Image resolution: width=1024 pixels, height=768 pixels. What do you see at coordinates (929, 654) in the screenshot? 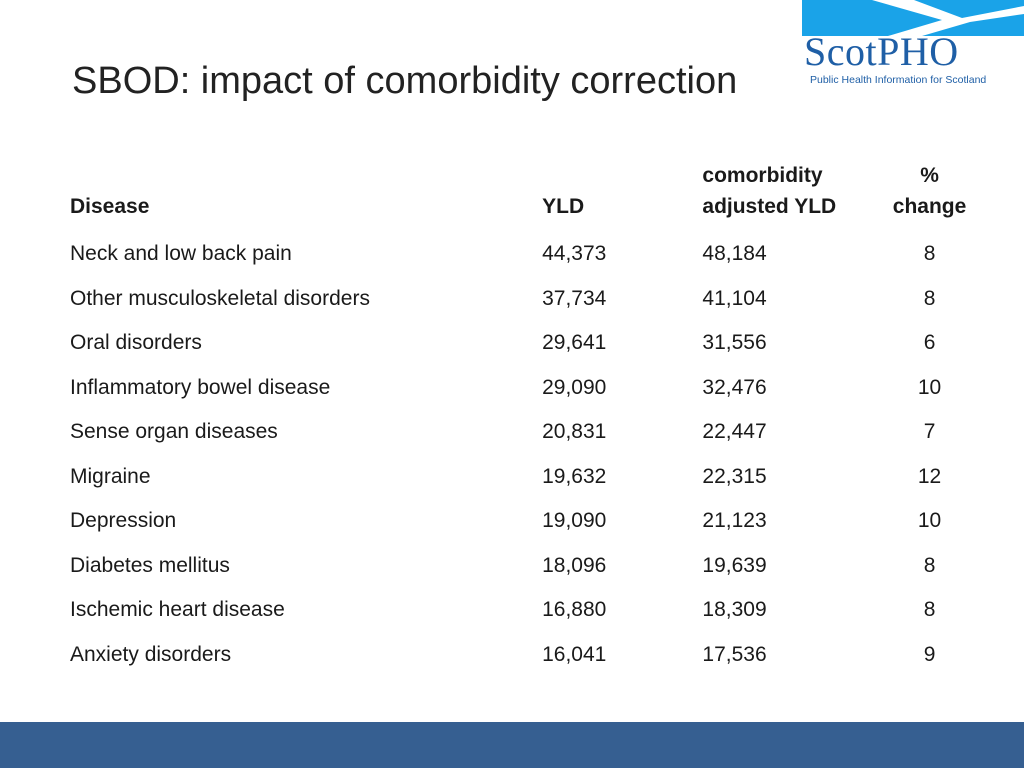
I see `cell-percent-change: 9` at bounding box center [929, 654].